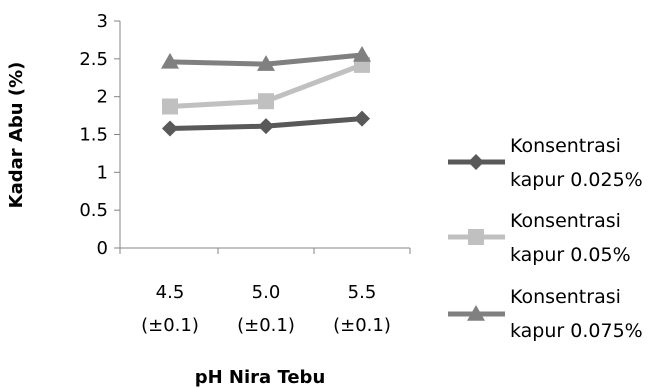  What do you see at coordinates (260, 377) in the screenshot?
I see `x-axis-title: pH Nira Tebu` at bounding box center [260, 377].